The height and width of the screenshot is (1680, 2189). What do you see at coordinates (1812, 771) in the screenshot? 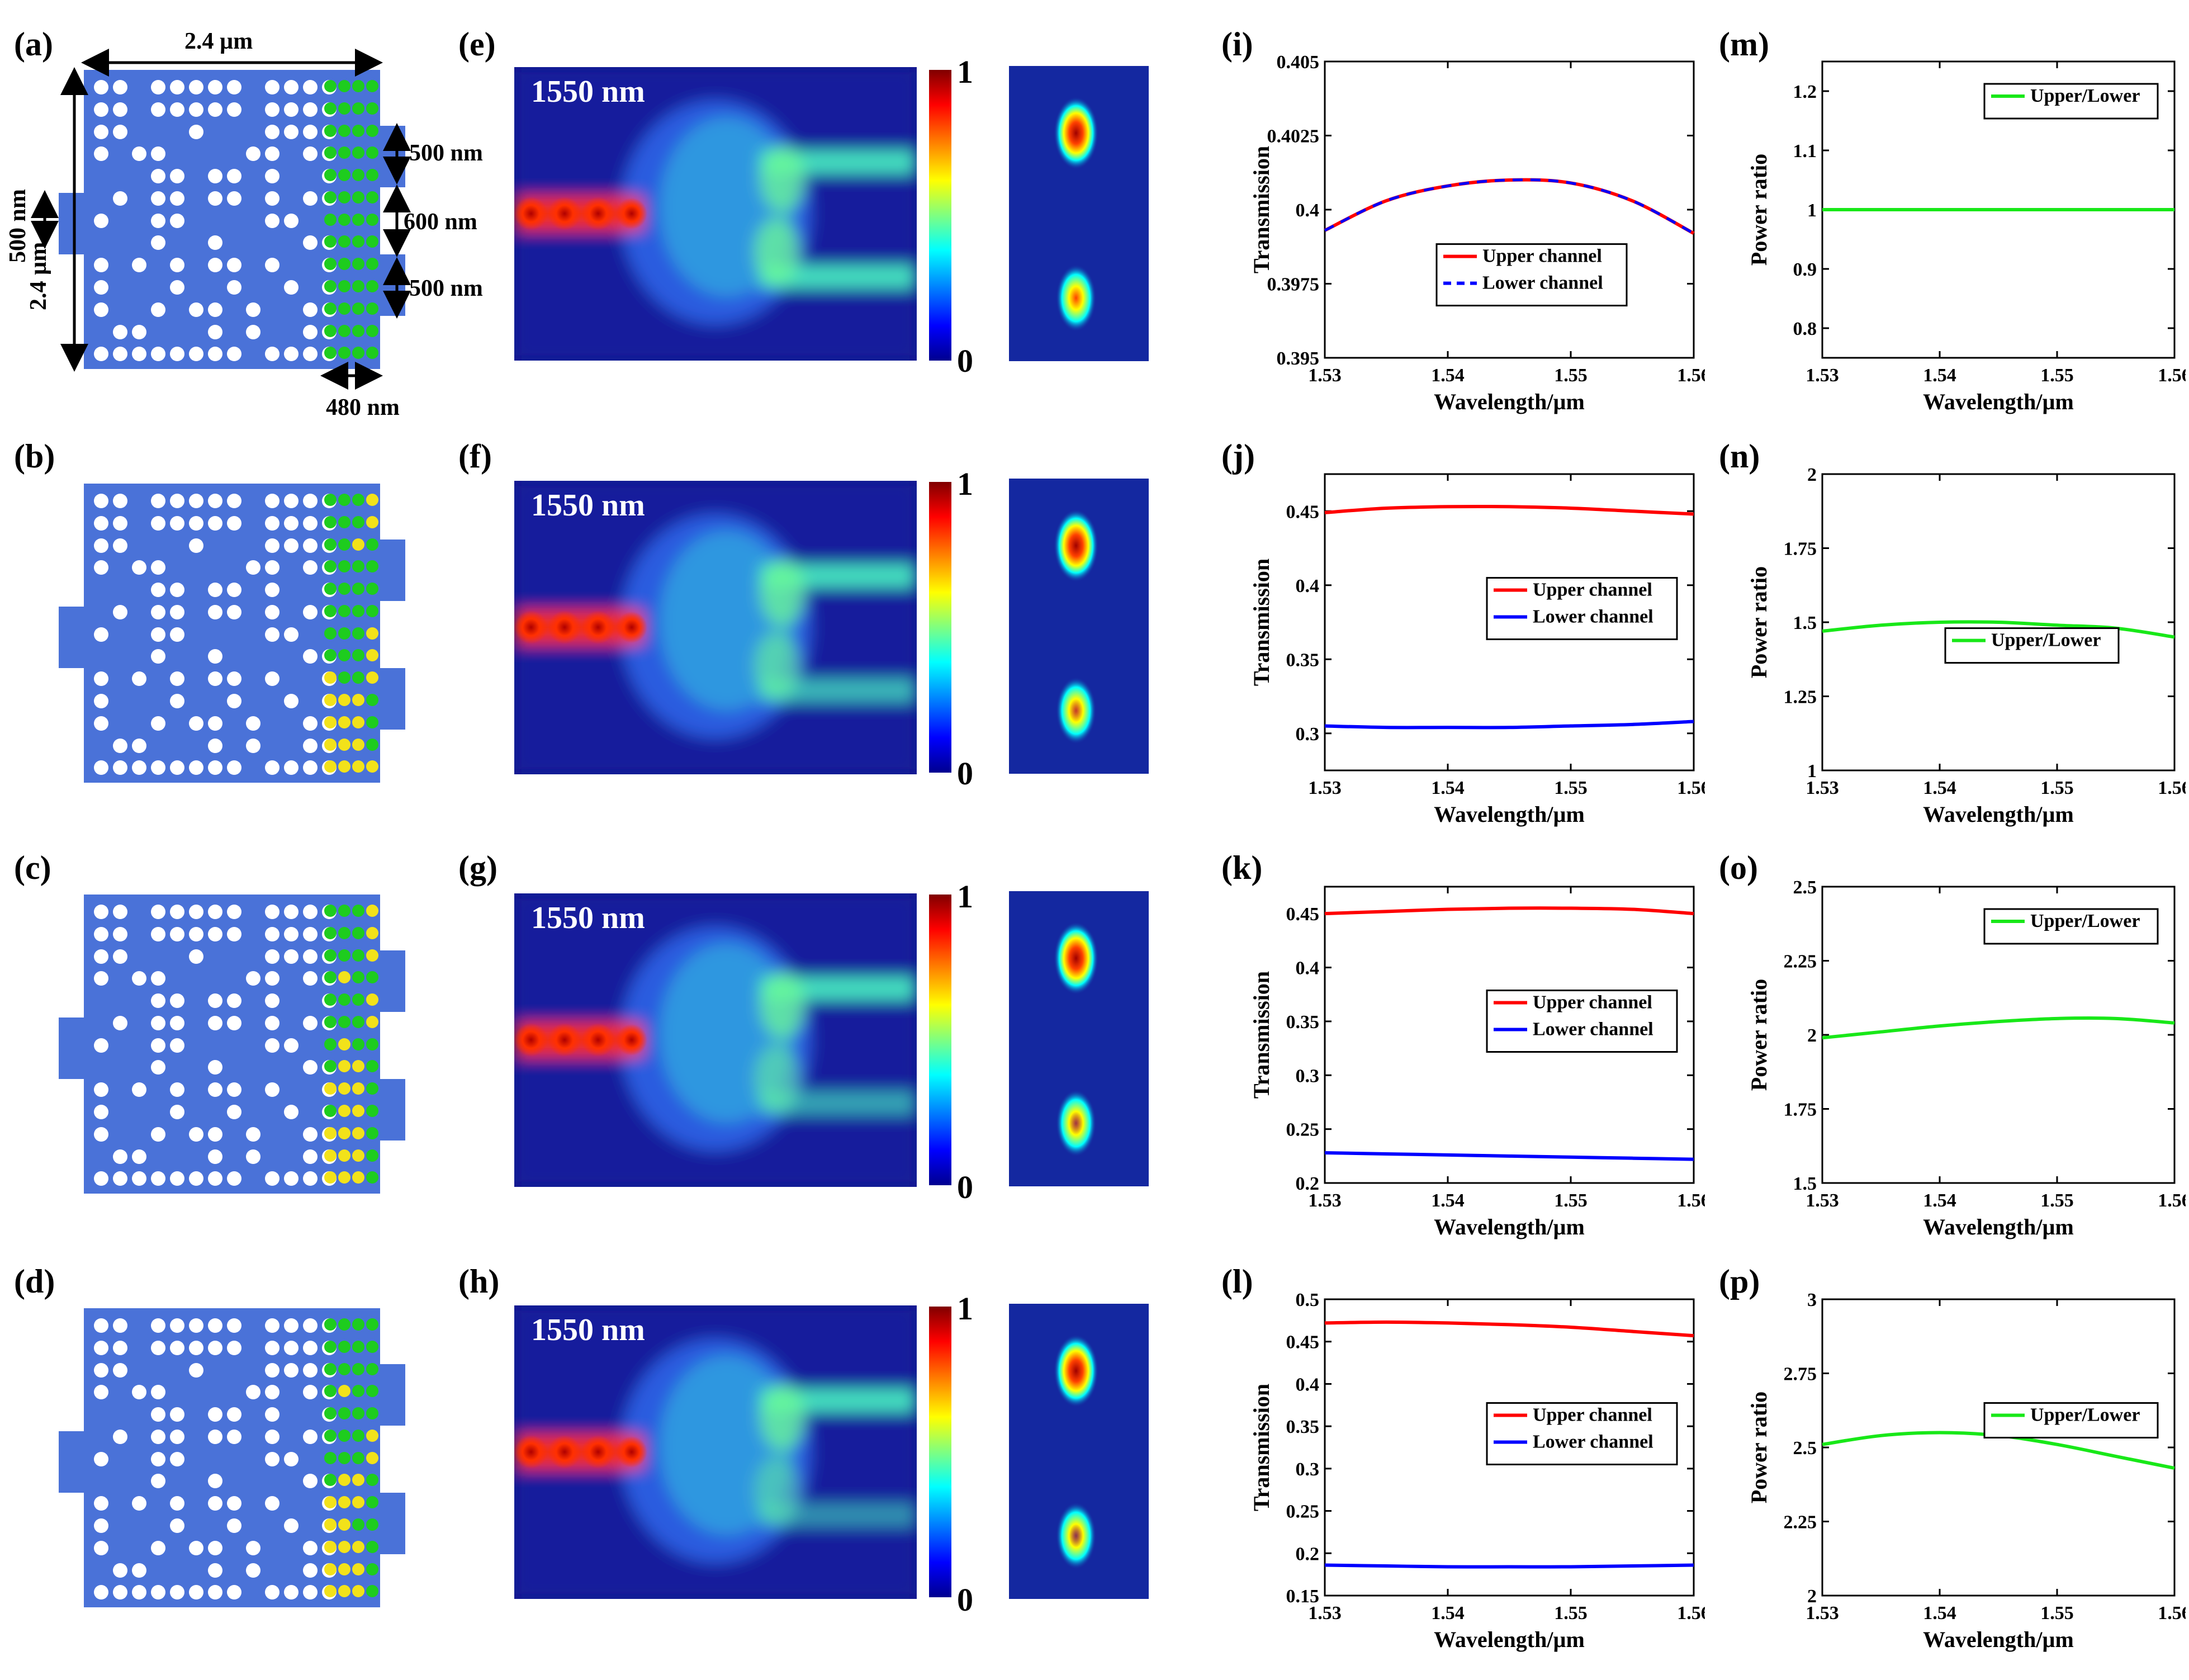
I see `y-tick-label: 1` at bounding box center [1812, 771].